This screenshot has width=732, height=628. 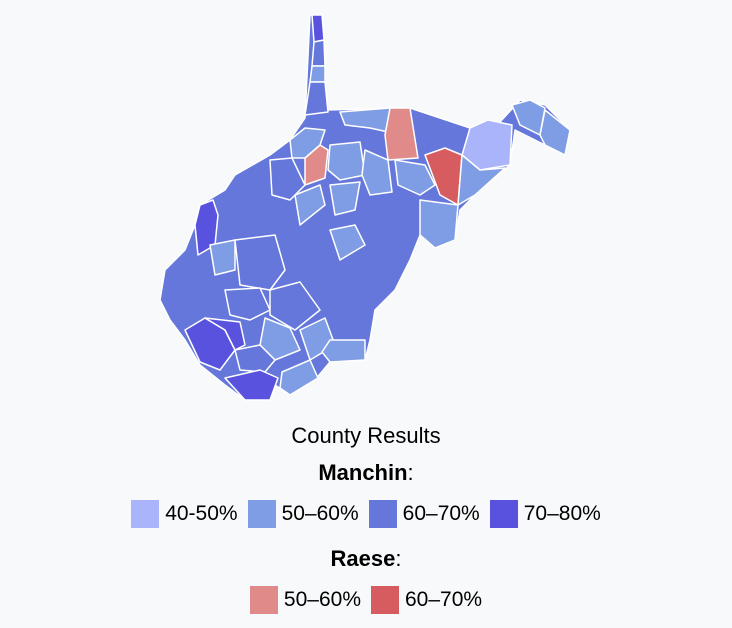 I want to click on legend-row: 40-50% 50–60% 60–70% 70–80%, so click(x=366, y=514).